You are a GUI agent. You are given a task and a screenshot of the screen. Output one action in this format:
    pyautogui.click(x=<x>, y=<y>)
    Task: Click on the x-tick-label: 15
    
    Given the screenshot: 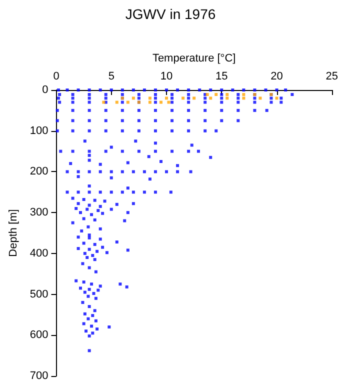 What is the action you would take?
    pyautogui.click(x=222, y=76)
    